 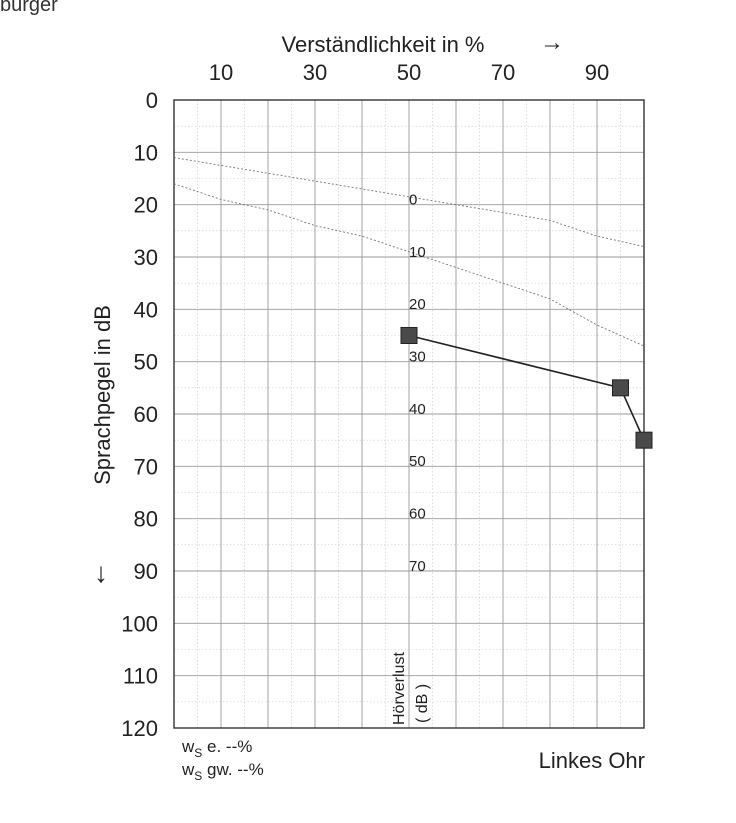 What do you see at coordinates (315, 72) in the screenshot?
I see `x-tick-label: 30` at bounding box center [315, 72].